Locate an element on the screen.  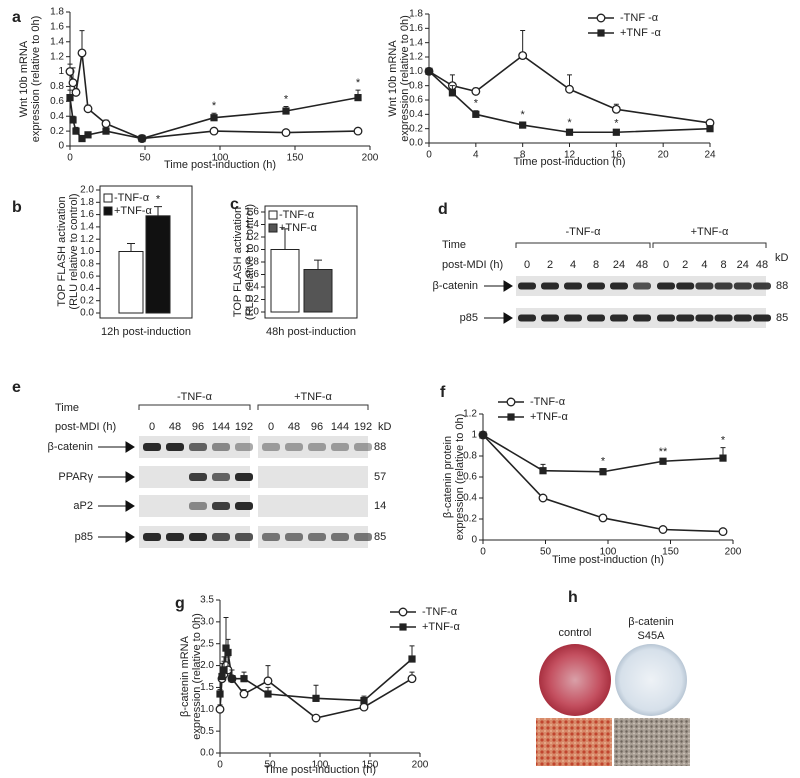
y-tick-label: 3.5 is located at coordinates (207, 600).